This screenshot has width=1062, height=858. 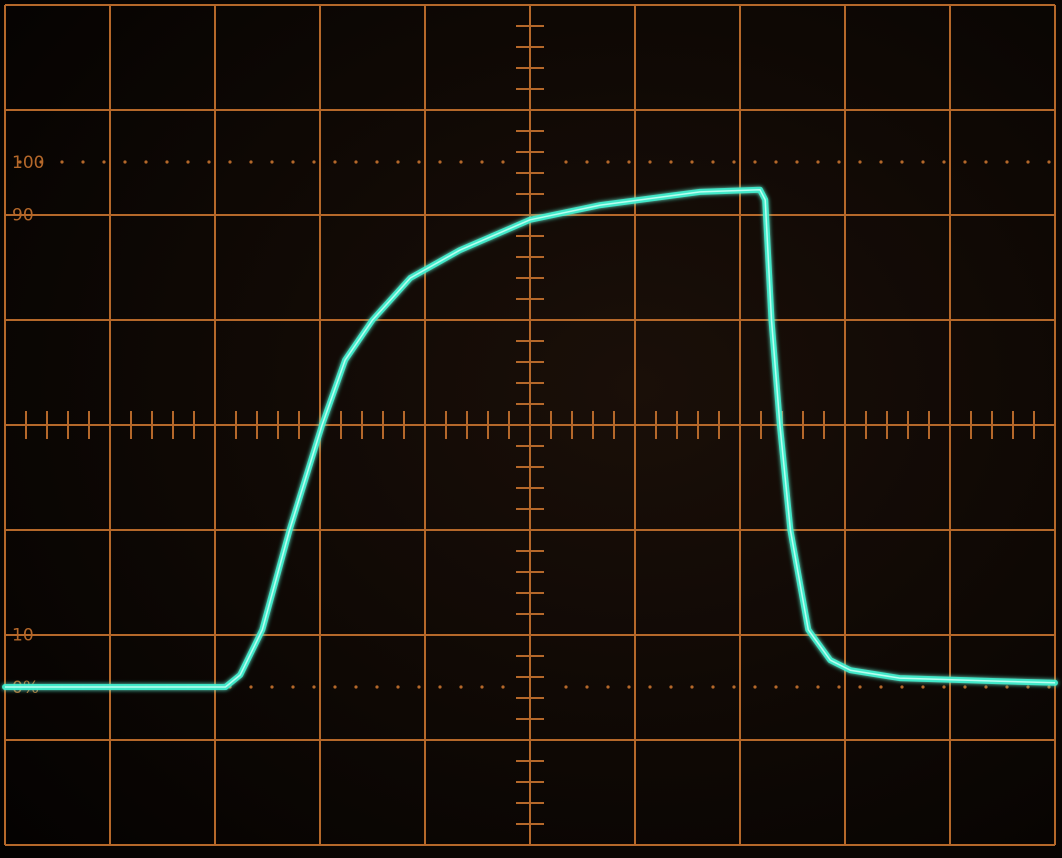 What do you see at coordinates (23, 636) in the screenshot?
I see `reference-label: 10` at bounding box center [23, 636].